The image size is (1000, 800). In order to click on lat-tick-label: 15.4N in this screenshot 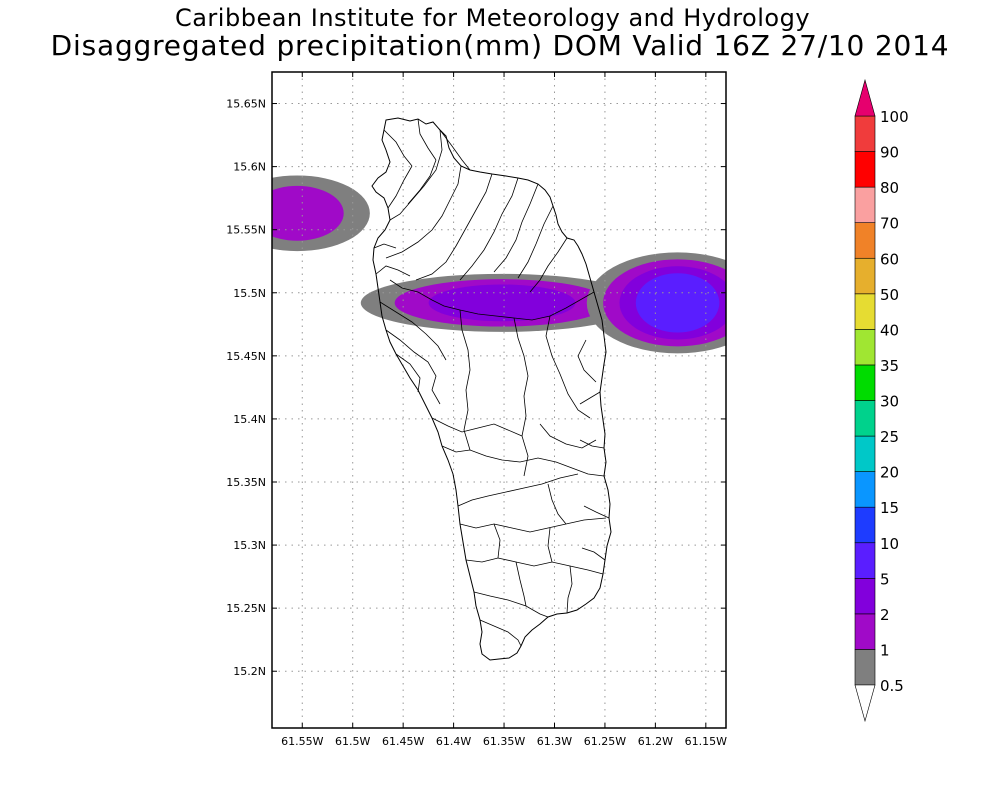, I will do `click(249, 419)`.